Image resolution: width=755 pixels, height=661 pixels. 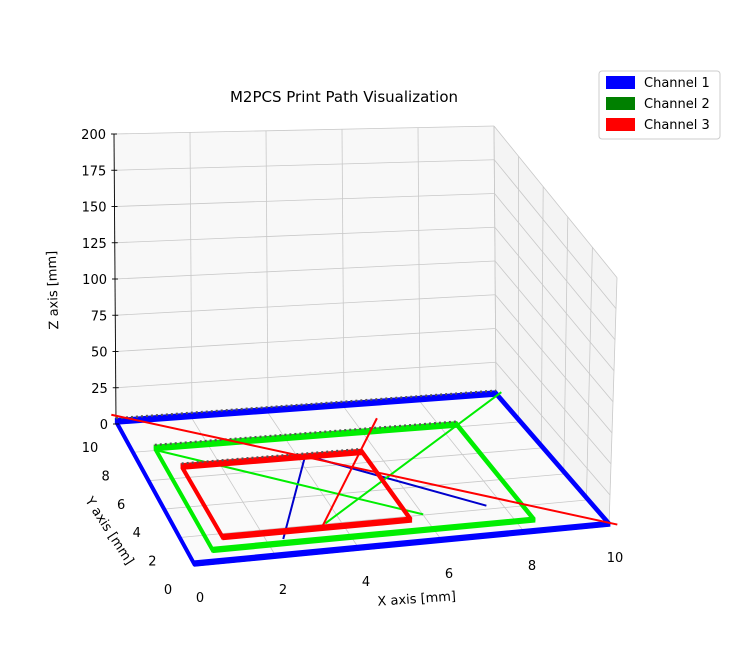 I want to click on y-tick-label: 0, so click(x=168, y=590).